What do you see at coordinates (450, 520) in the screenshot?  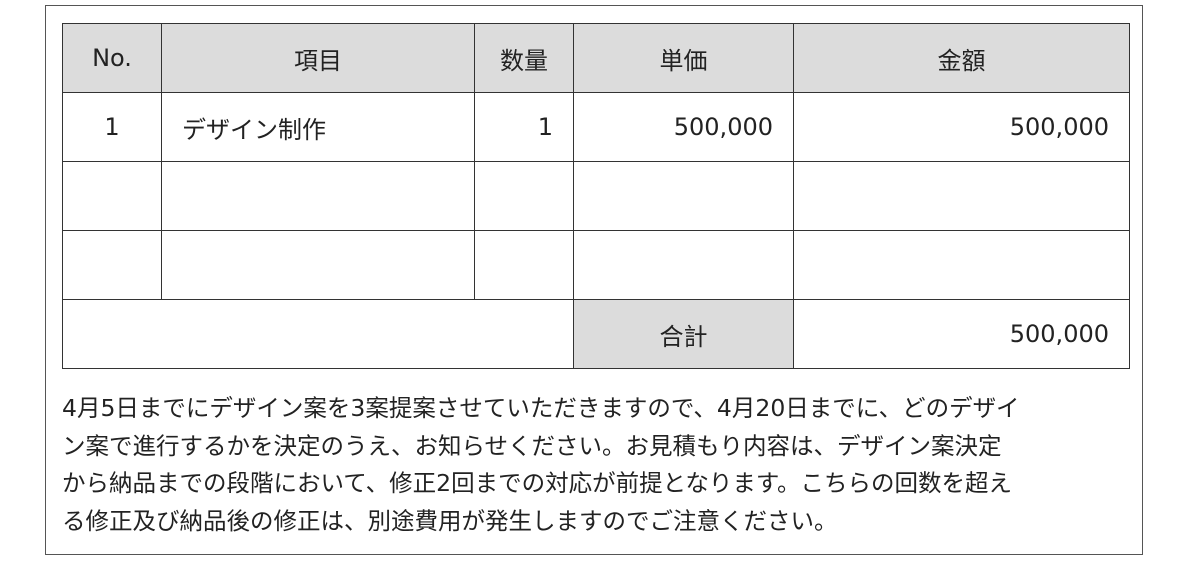 I see `note-line: る修正及び納品後の修正は、別途費用が発生しますのでご注意ください。` at bounding box center [450, 520].